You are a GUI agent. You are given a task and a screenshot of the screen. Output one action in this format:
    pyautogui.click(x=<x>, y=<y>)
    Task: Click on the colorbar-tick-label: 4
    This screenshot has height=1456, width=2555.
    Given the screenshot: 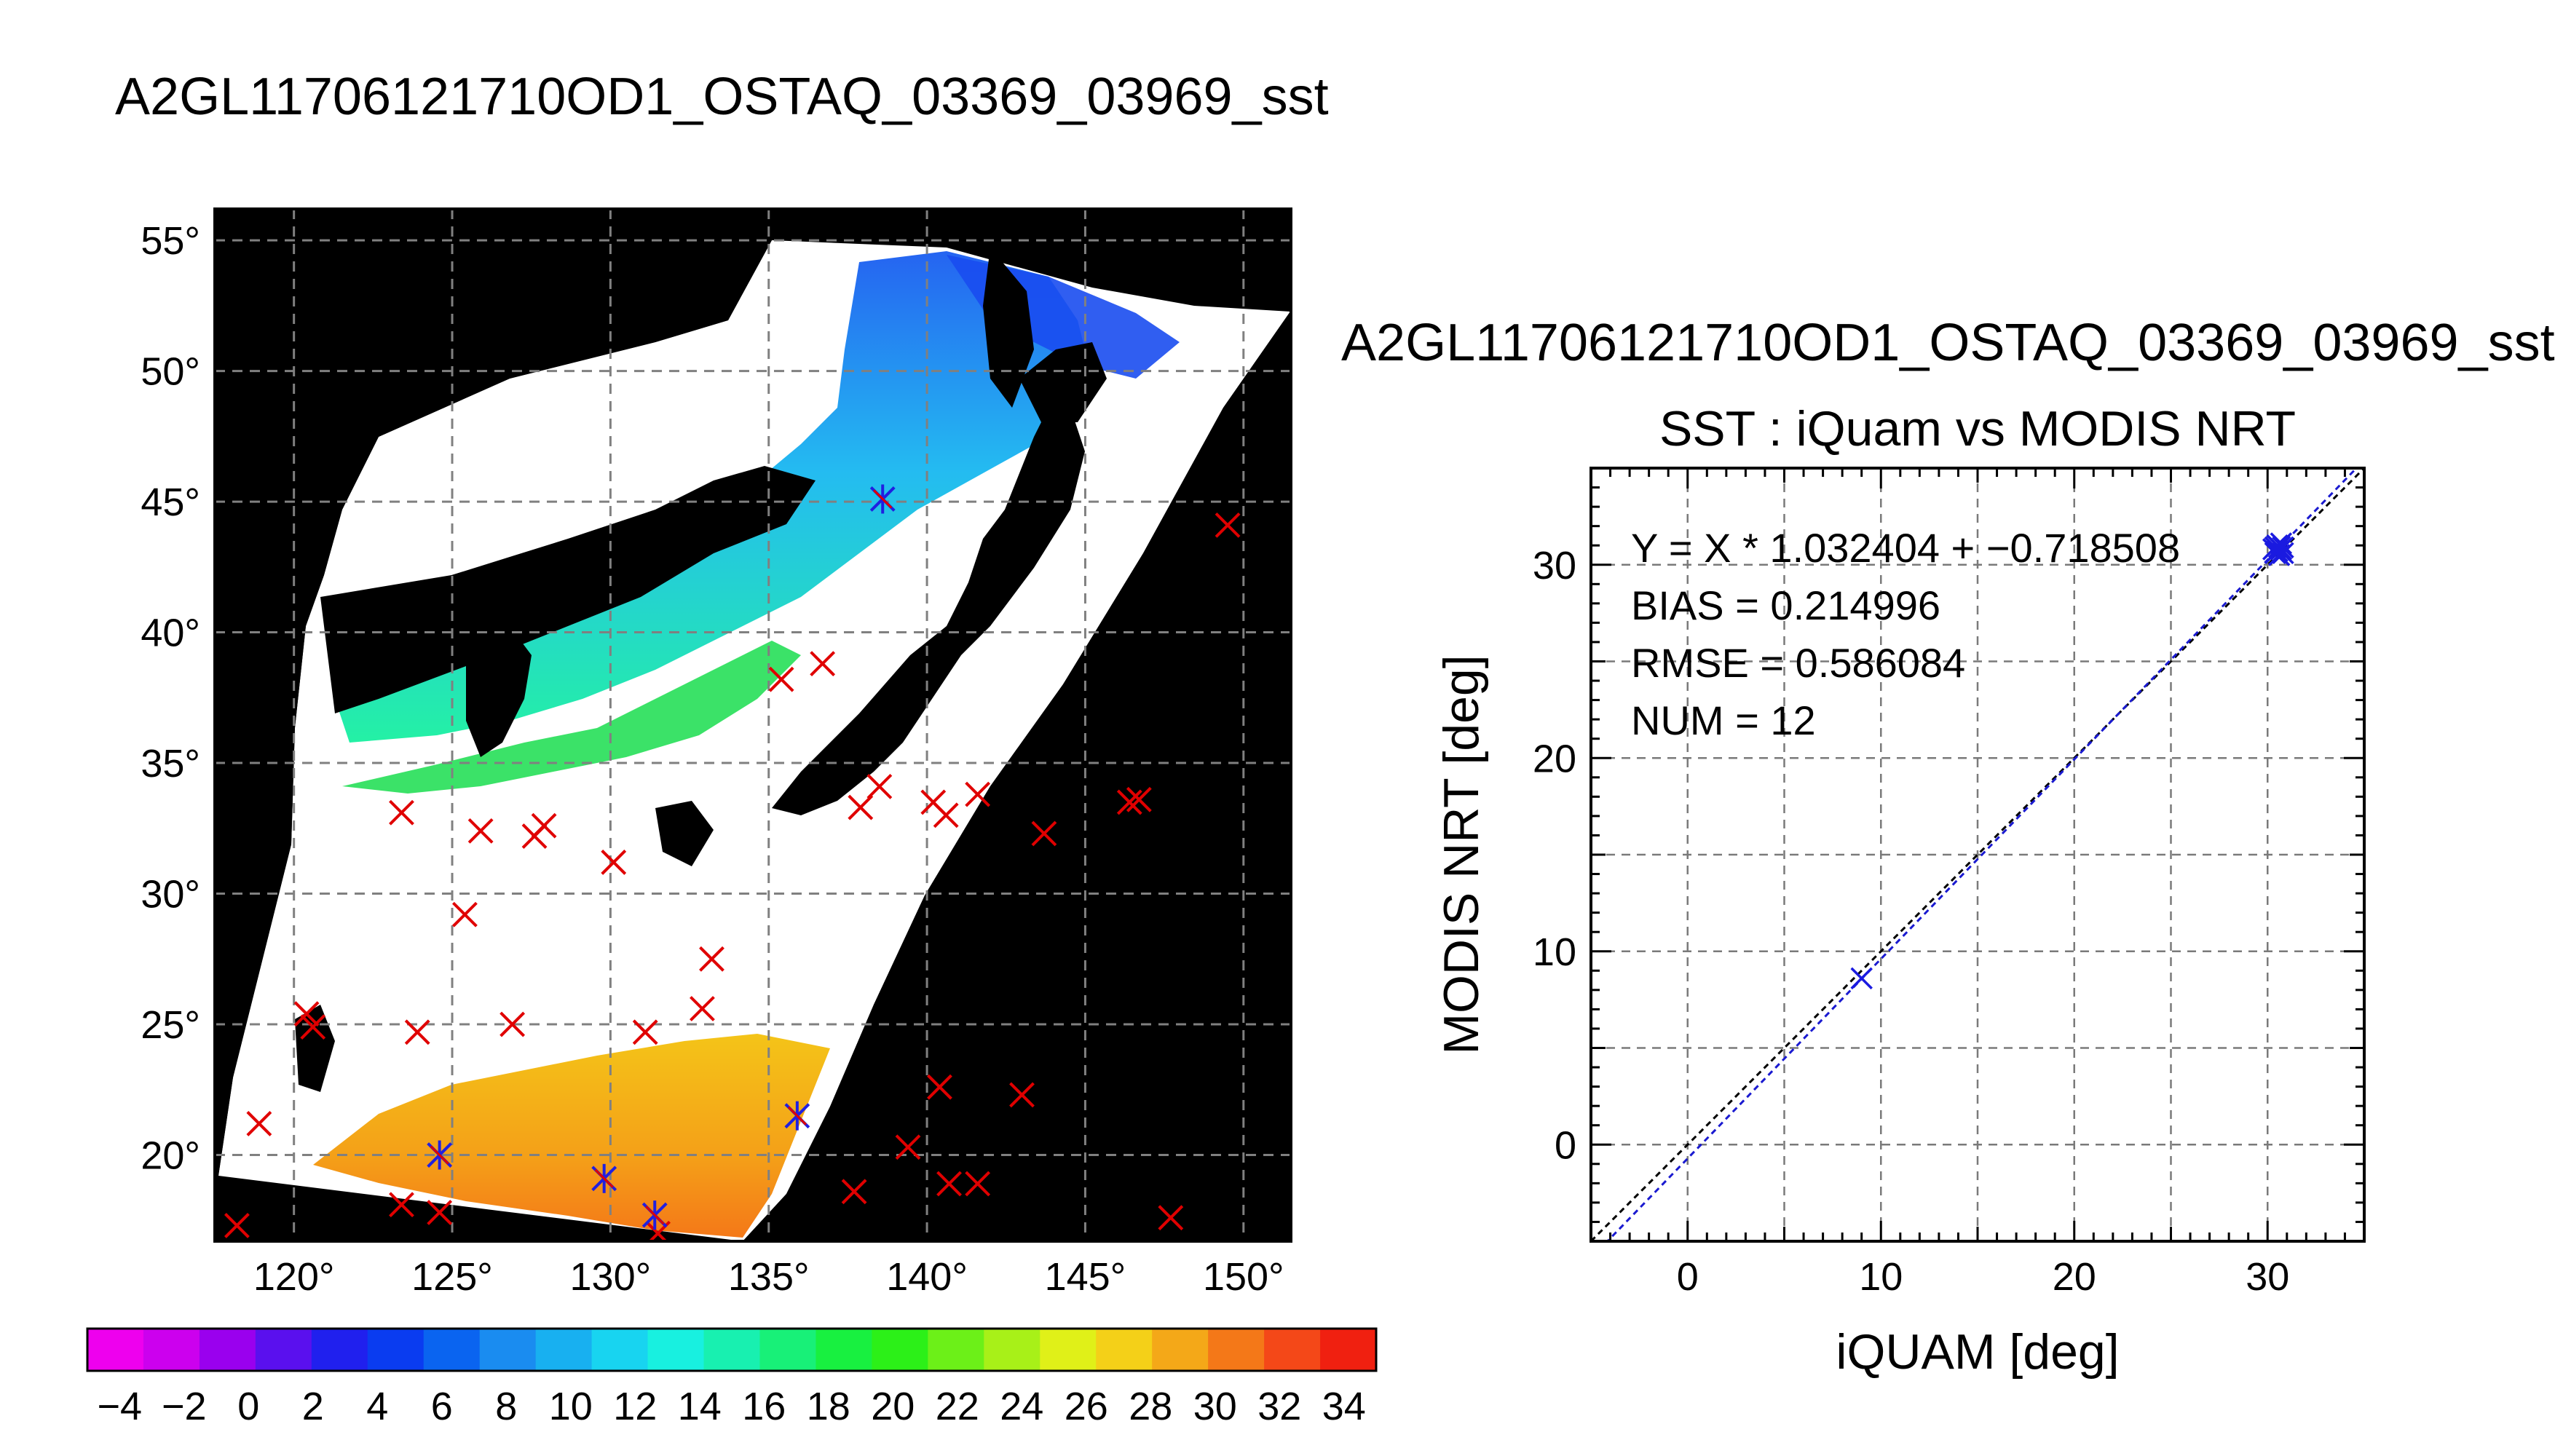 What is the action you would take?
    pyautogui.click(x=377, y=1406)
    